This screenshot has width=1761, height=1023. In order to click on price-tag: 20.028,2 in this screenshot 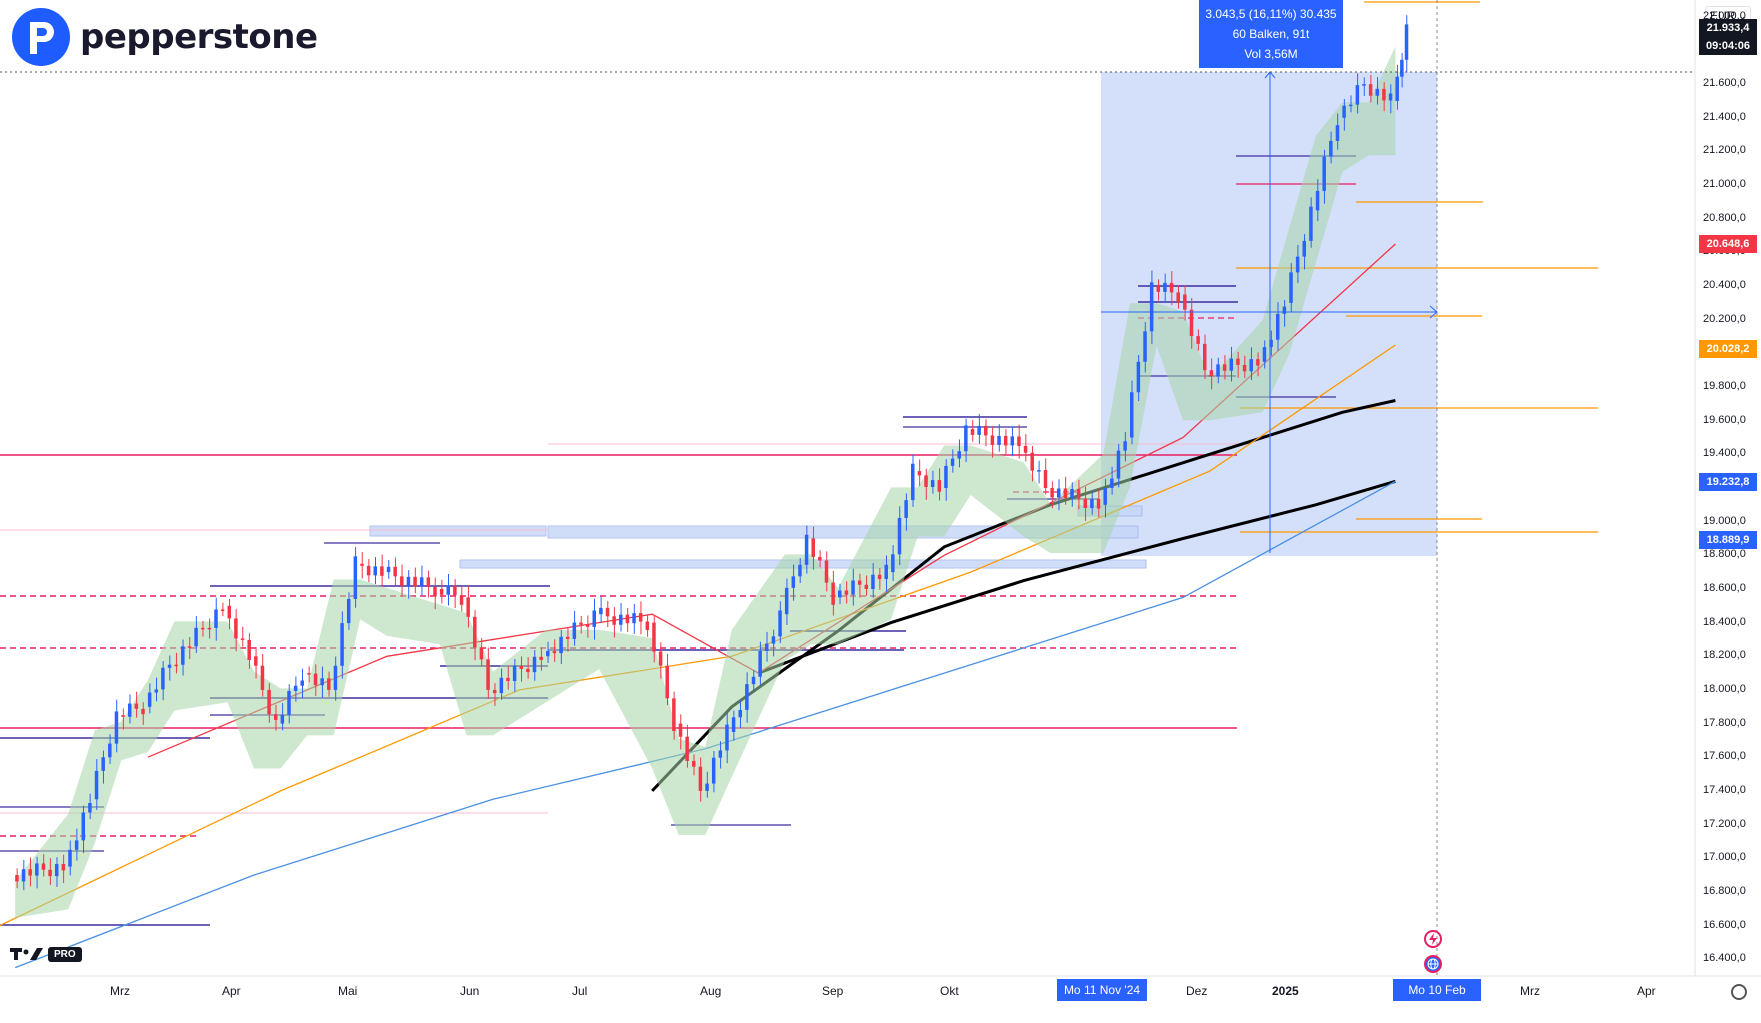, I will do `click(1728, 348)`.